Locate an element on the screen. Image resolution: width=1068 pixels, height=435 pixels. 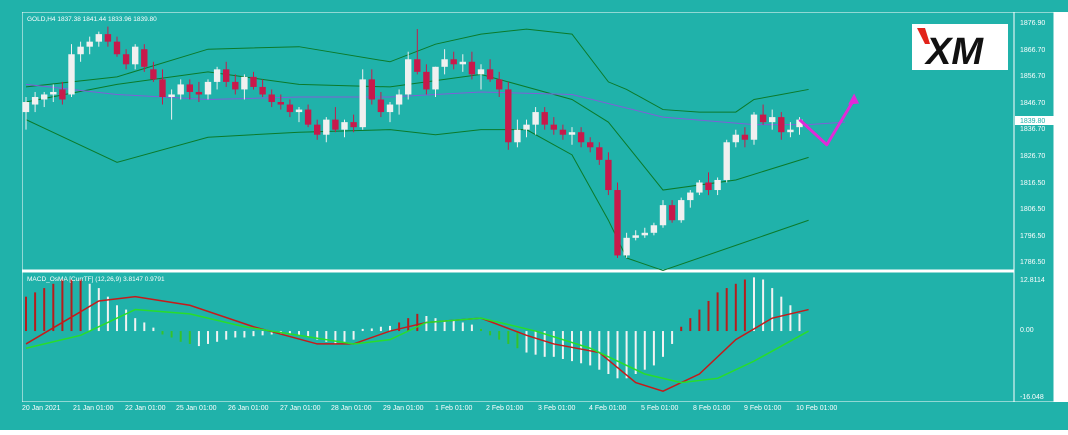
time-label: 5 Feb 01:00 is located at coordinates (659, 408).